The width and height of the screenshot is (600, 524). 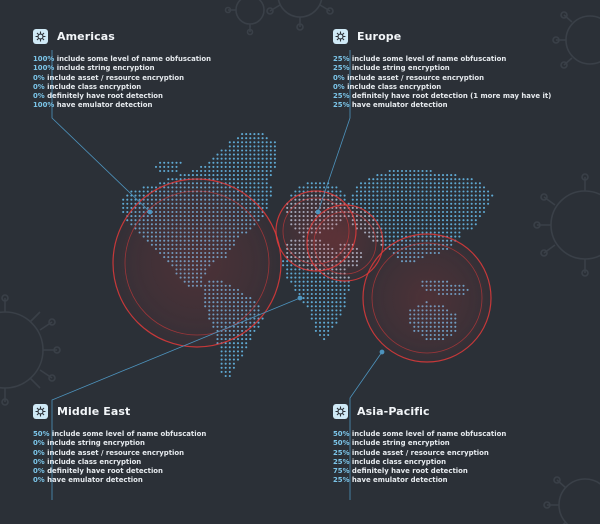 I want to click on stat-line: 25% include class encryption, so click(x=458, y=462).